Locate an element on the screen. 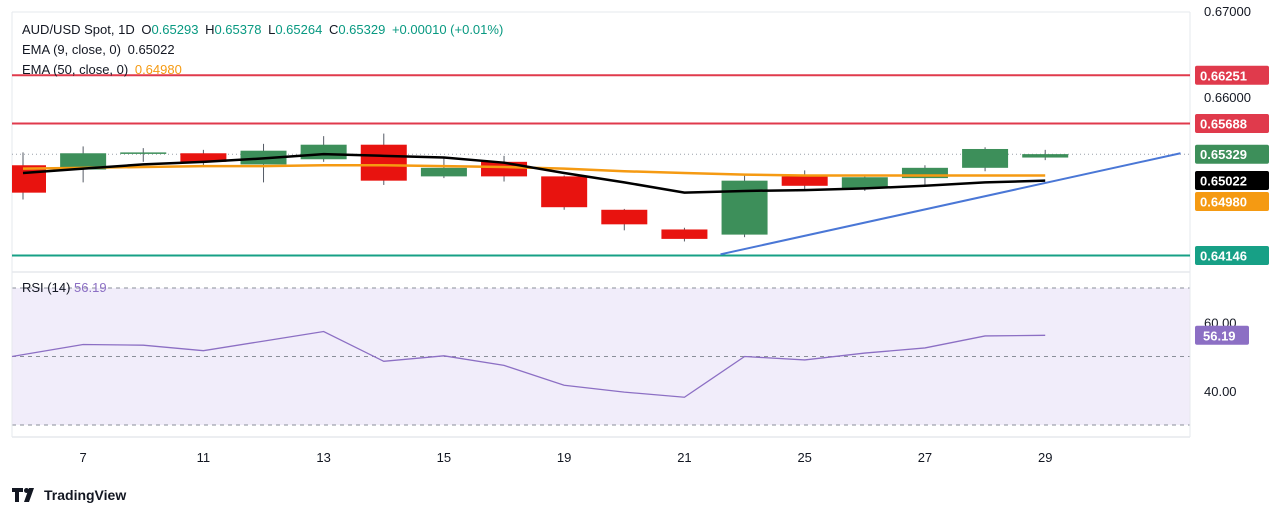 This screenshot has height=515, width=1280. x-tick-label: 29 is located at coordinates (1045, 457).